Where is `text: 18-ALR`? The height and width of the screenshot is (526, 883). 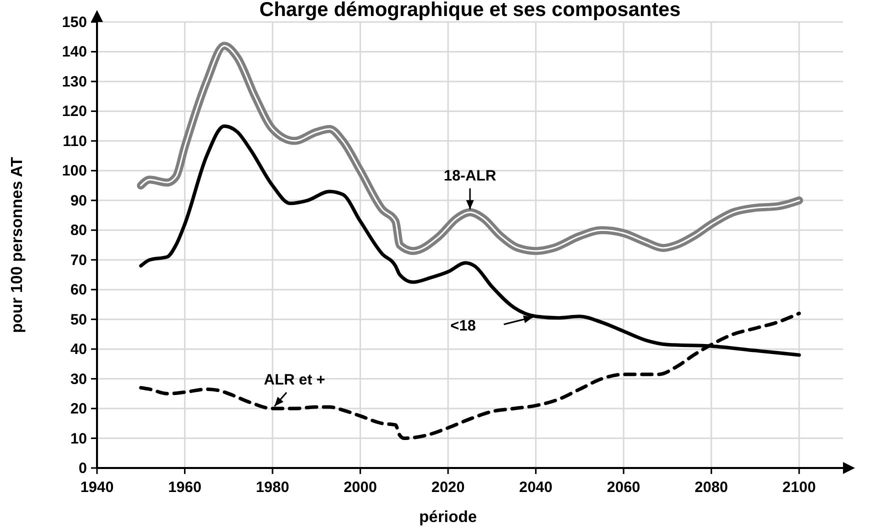
text: 18-ALR is located at coordinates (470, 175).